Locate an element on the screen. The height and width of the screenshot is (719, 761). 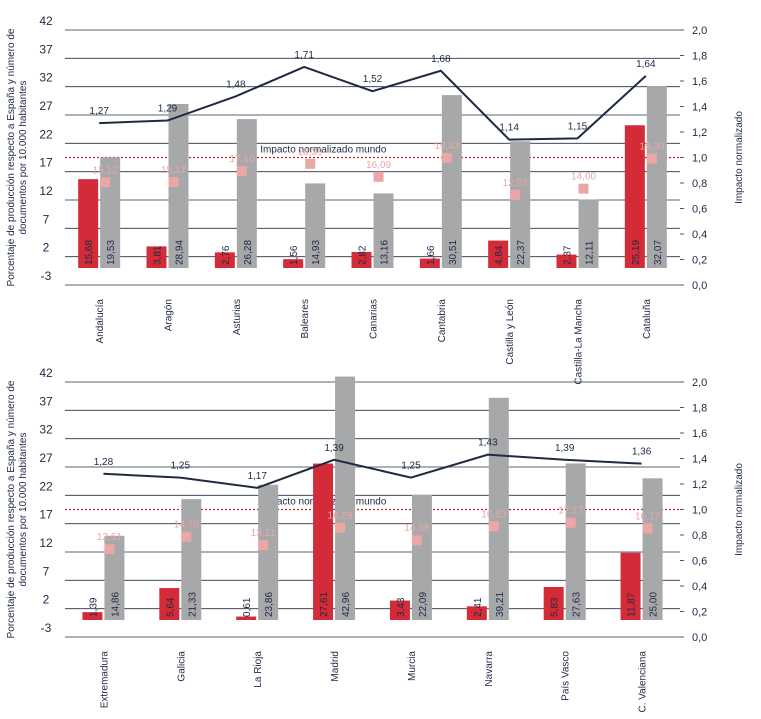
x-tick-label: Baleares is located at coordinates (305, 318).